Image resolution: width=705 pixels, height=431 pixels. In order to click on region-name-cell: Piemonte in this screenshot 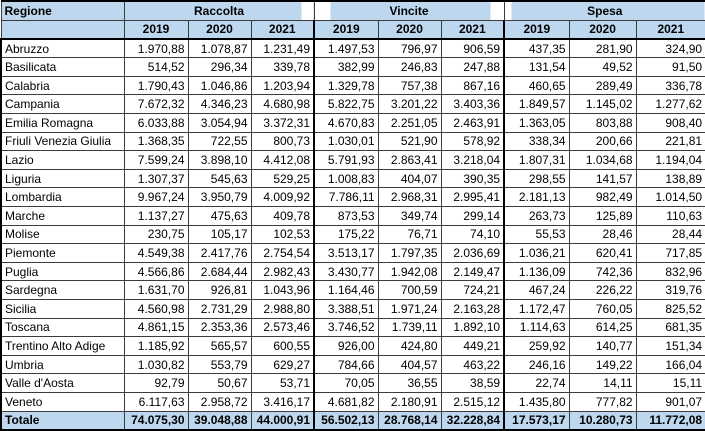, I will do `click(62, 253)`.